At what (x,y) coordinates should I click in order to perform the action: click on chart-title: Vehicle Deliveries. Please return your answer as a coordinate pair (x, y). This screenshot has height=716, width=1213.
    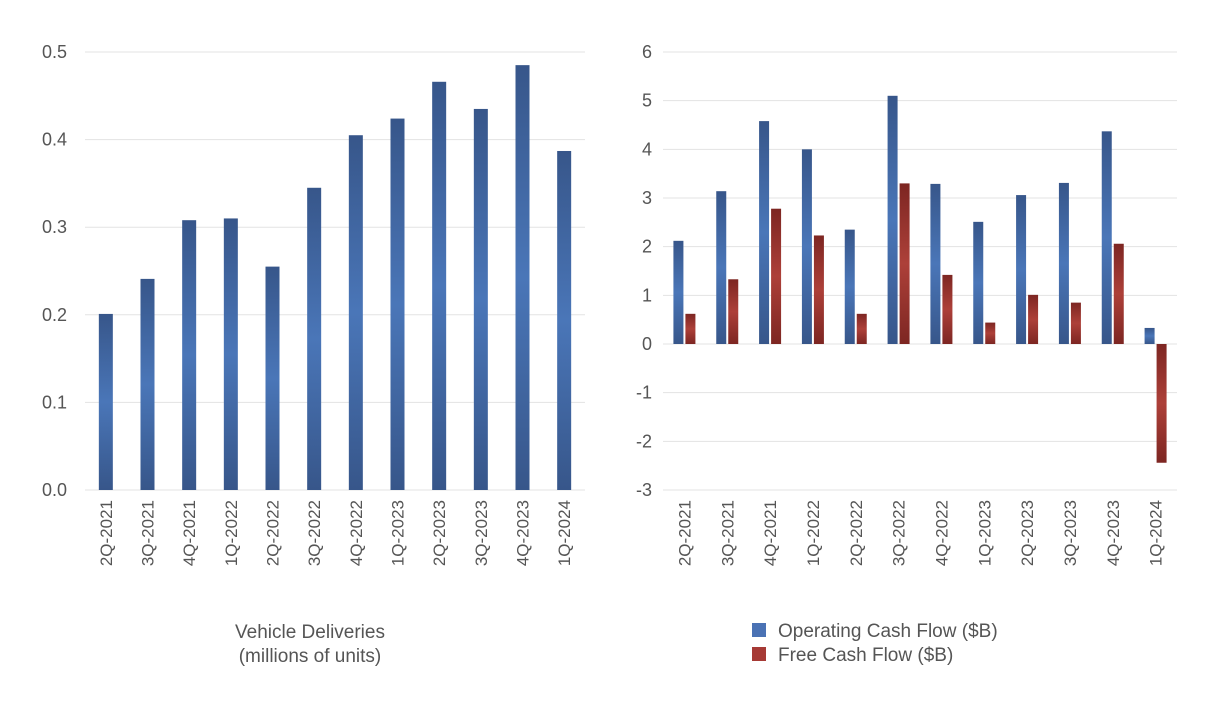
    Looking at the image, I should click on (310, 632).